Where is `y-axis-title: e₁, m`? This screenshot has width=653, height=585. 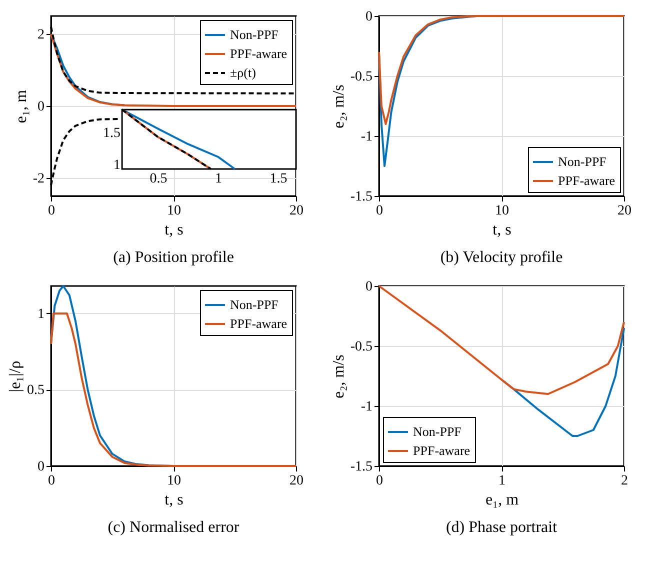
y-axis-title: e₁, m is located at coordinates (21, 106).